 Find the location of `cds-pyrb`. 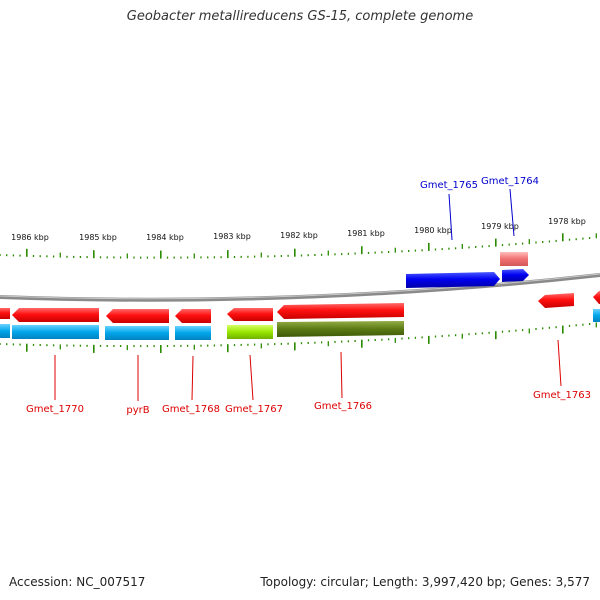

cds-pyrb is located at coordinates (137, 333).